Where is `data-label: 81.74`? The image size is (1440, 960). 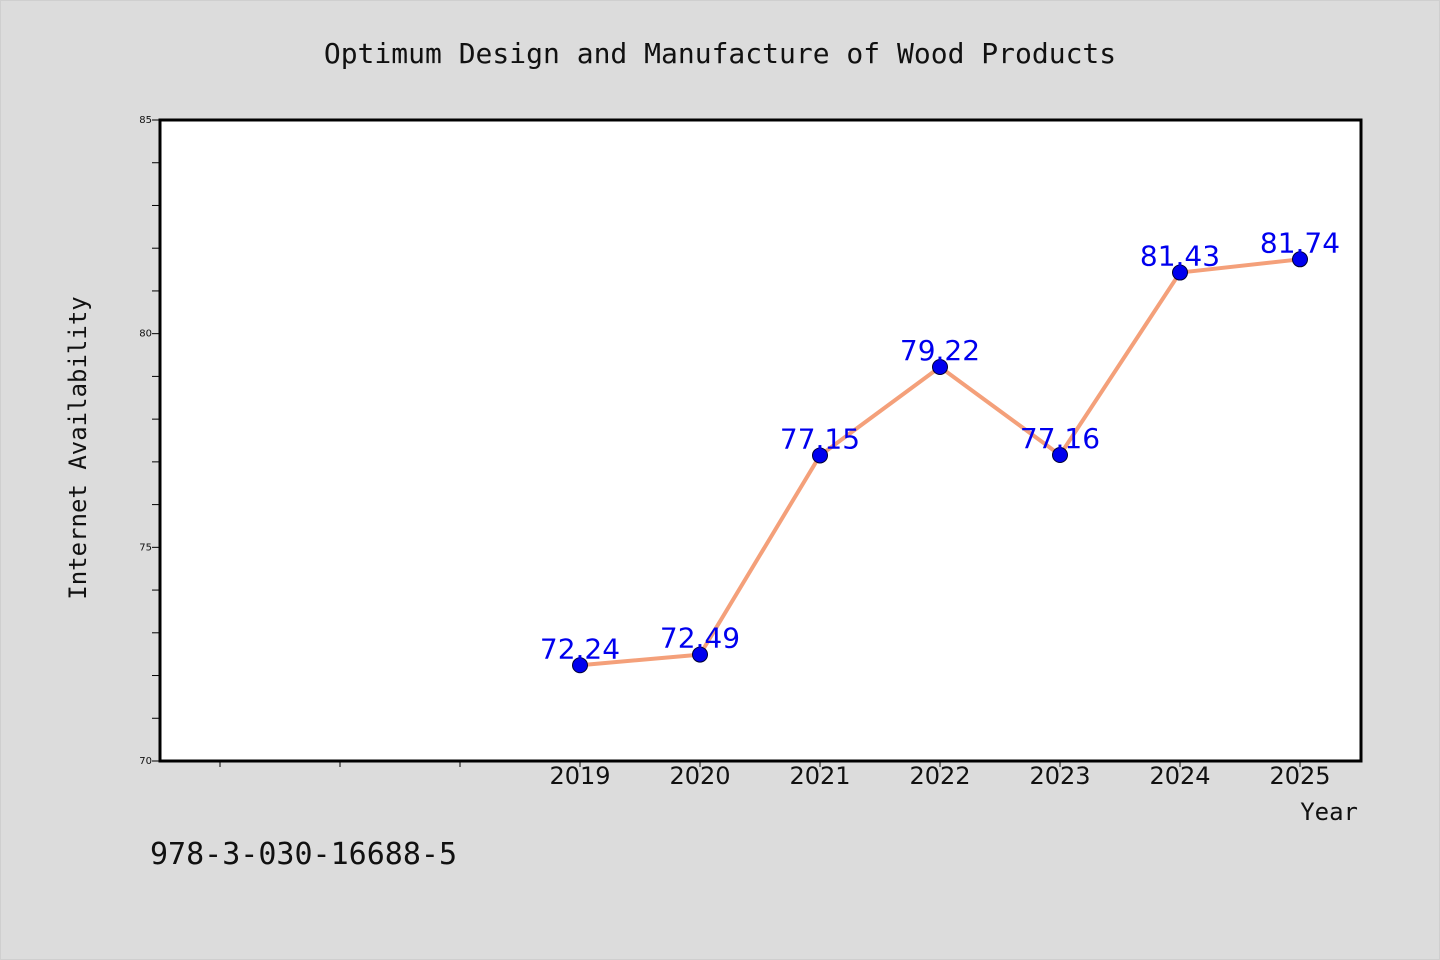 data-label: 81.74 is located at coordinates (1300, 242).